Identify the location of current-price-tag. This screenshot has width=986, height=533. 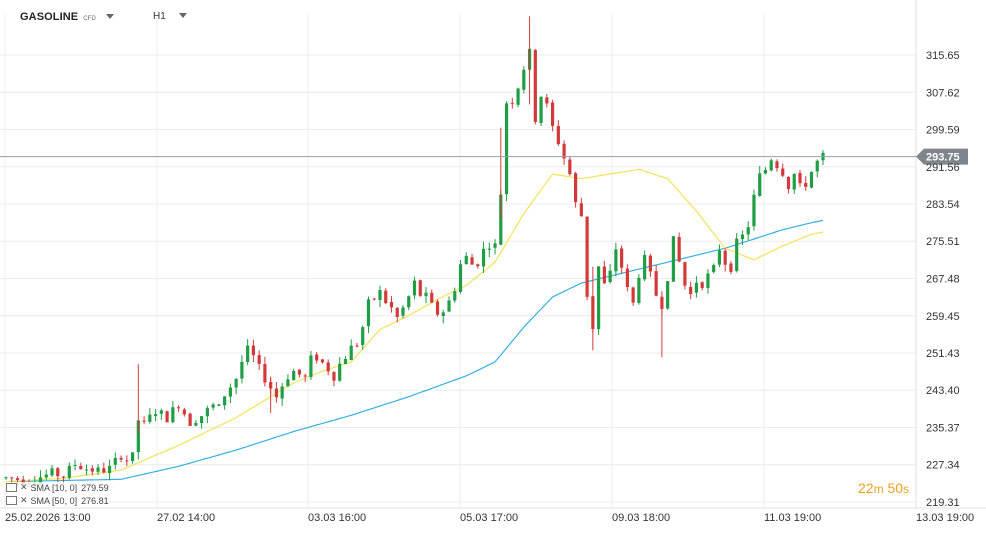
(942, 156).